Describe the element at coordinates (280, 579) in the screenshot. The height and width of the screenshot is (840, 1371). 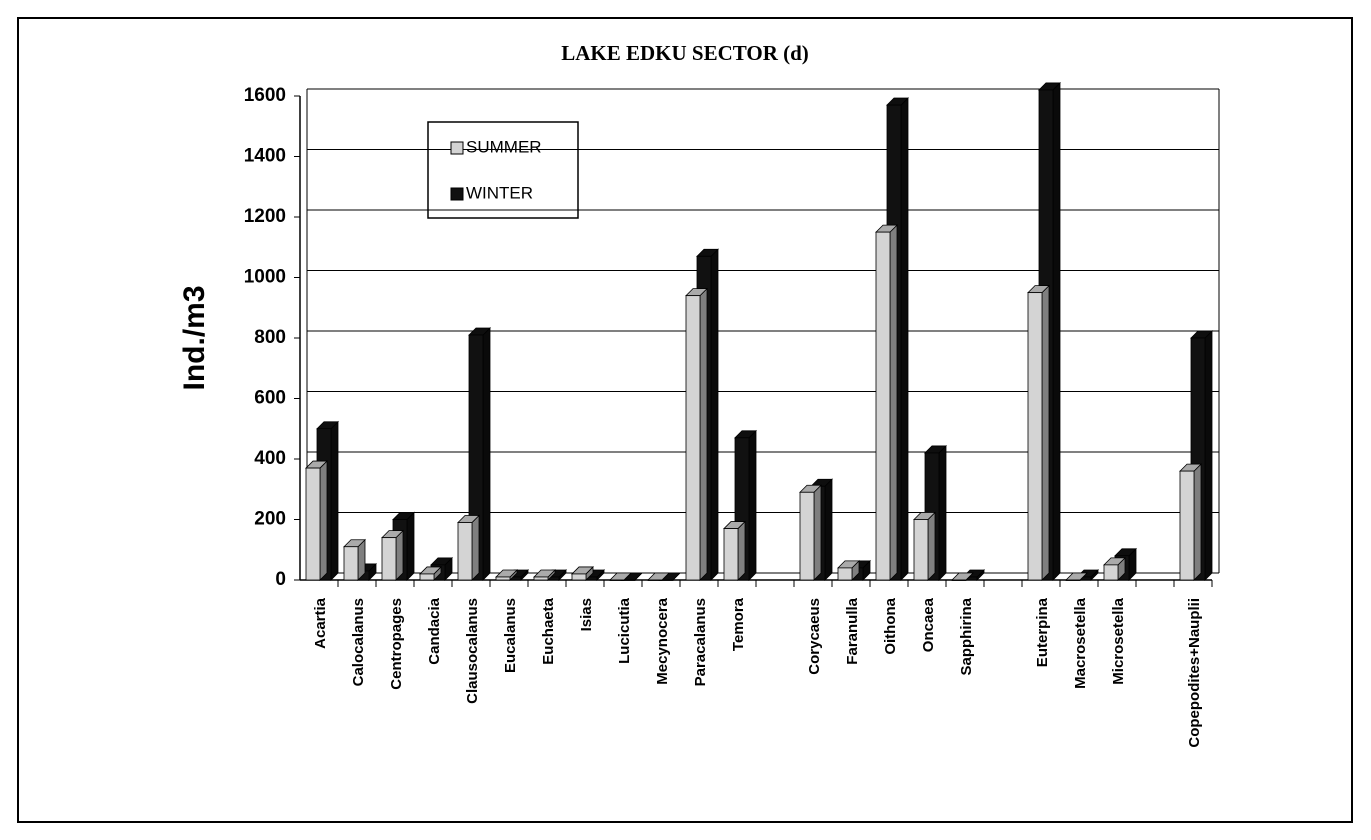
I see `y-tick-label: 0` at that location.